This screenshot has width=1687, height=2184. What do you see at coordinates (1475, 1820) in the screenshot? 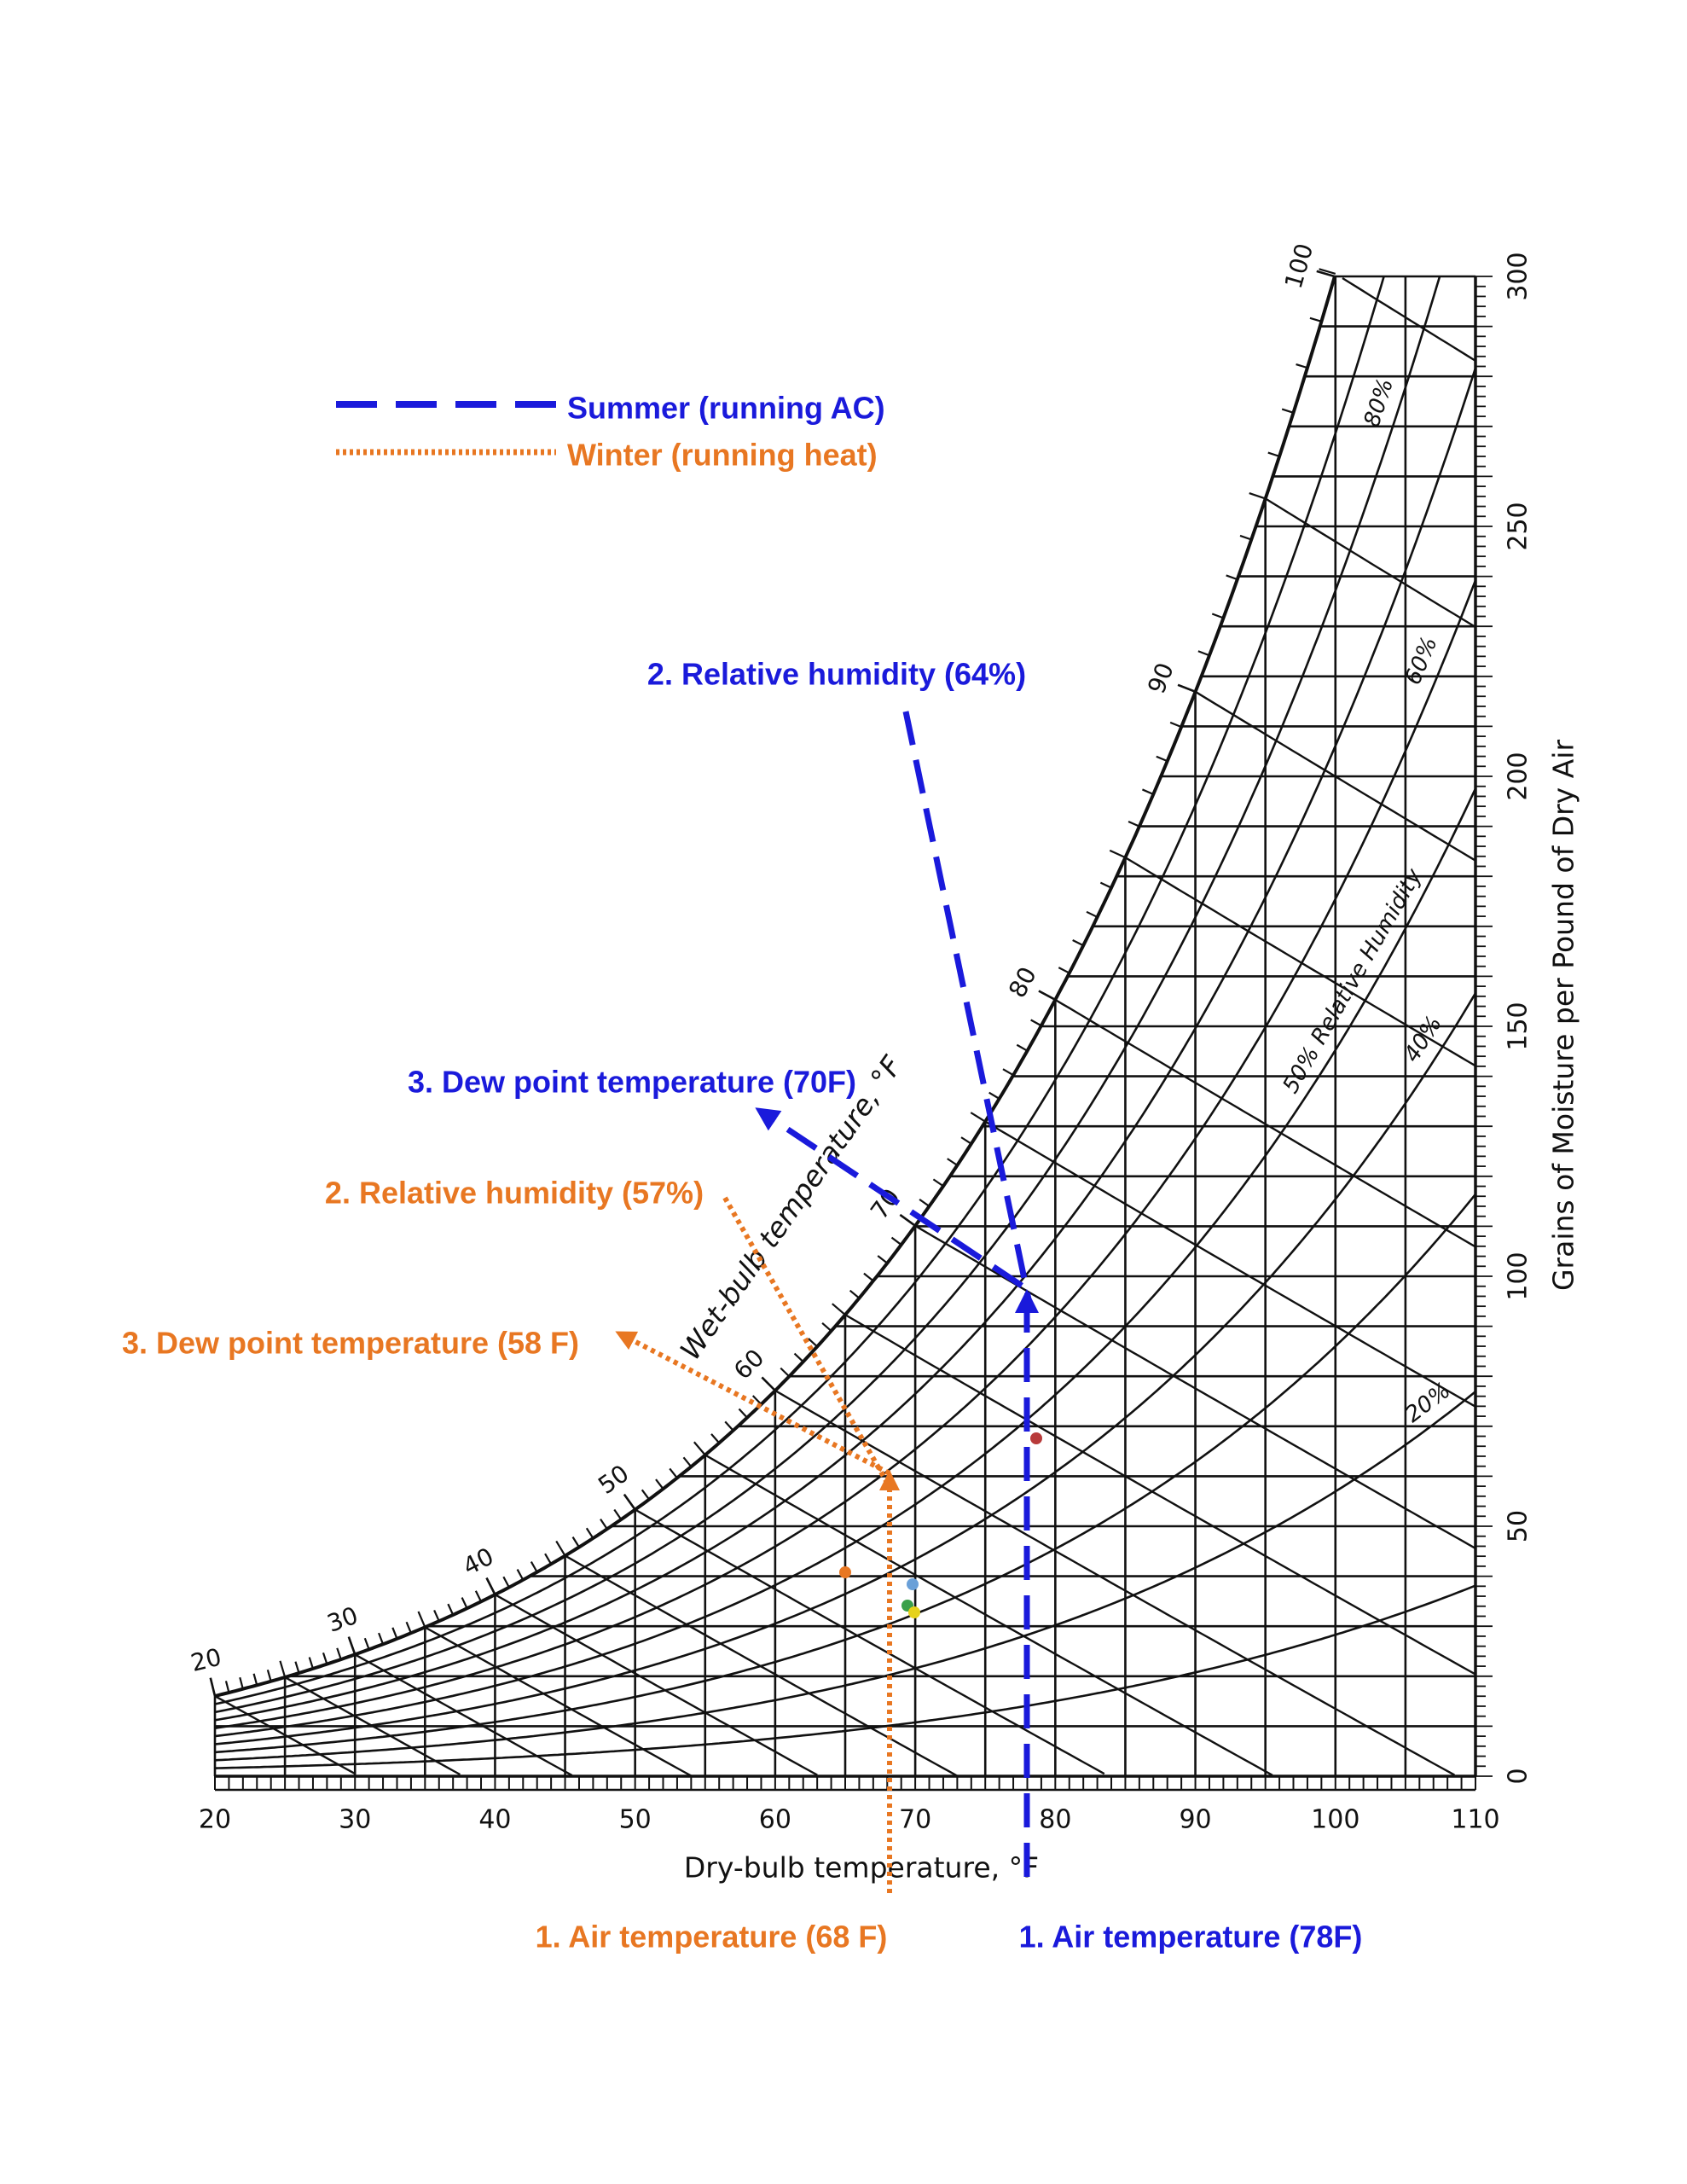
I see `x-tick-label: 110` at bounding box center [1475, 1820].